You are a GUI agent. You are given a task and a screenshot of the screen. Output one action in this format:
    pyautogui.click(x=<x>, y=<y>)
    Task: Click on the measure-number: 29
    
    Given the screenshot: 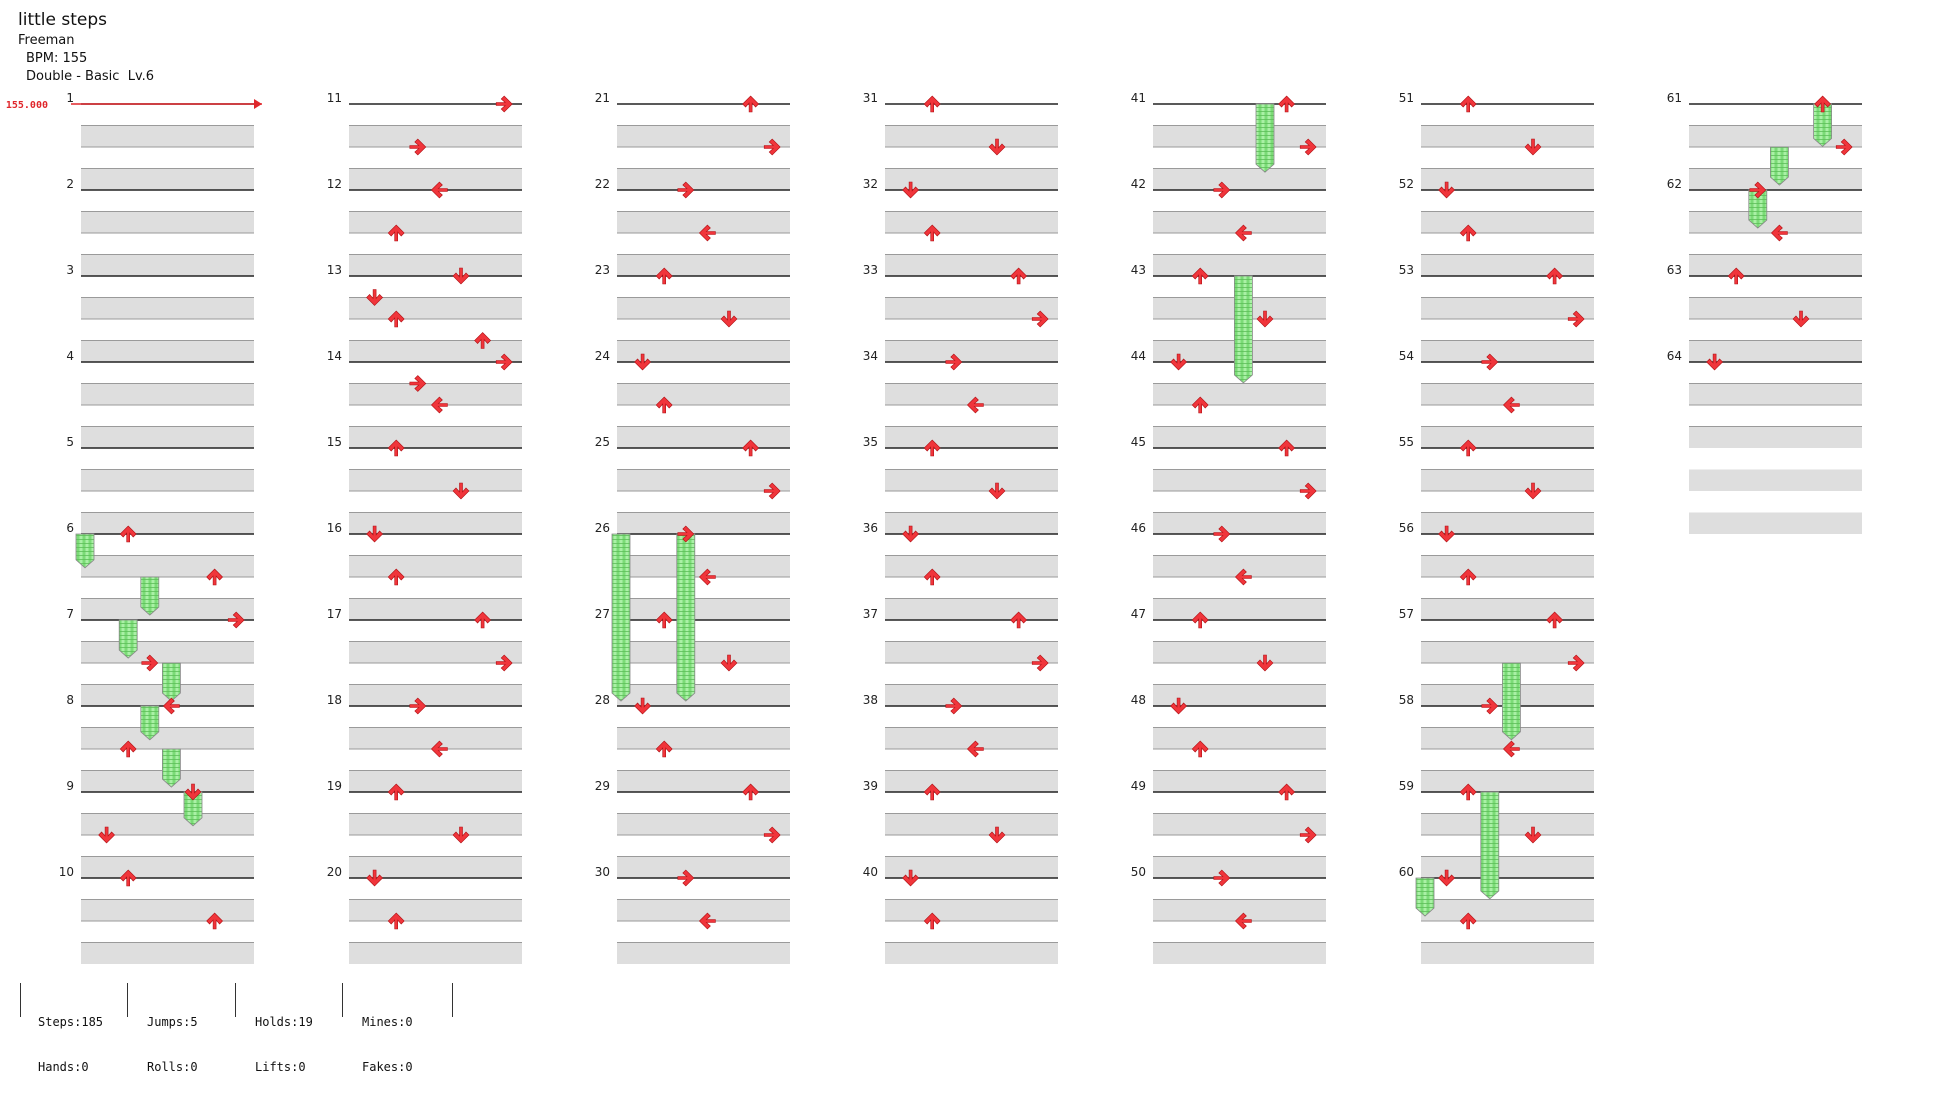 What is the action you would take?
    pyautogui.click(x=602, y=786)
    